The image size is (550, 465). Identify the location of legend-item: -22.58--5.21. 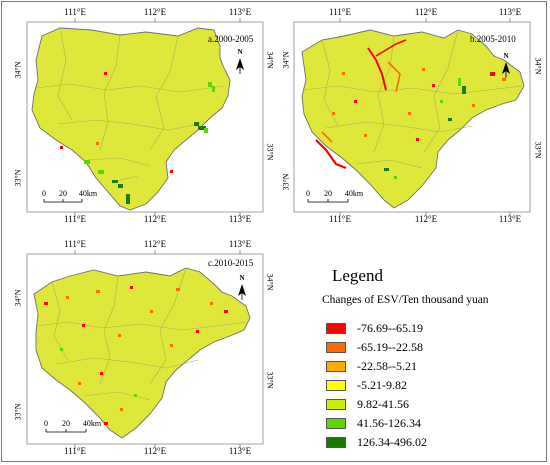
(431, 366).